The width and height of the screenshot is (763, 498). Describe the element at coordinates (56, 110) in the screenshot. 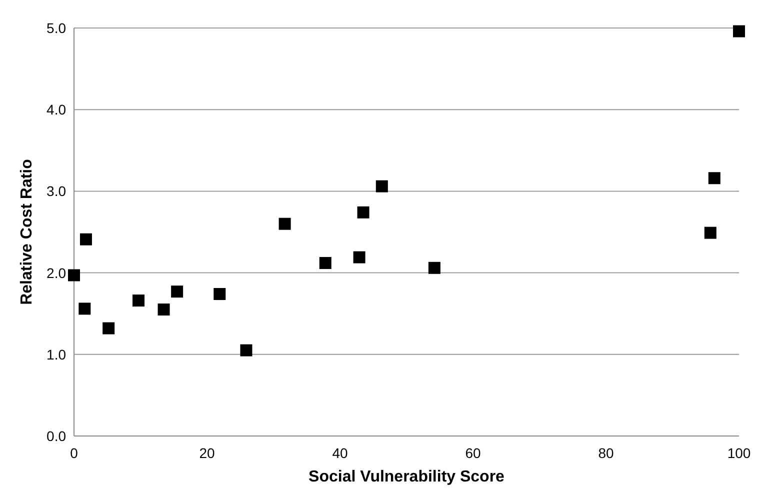

I see `y-tick-label: 4.0` at that location.